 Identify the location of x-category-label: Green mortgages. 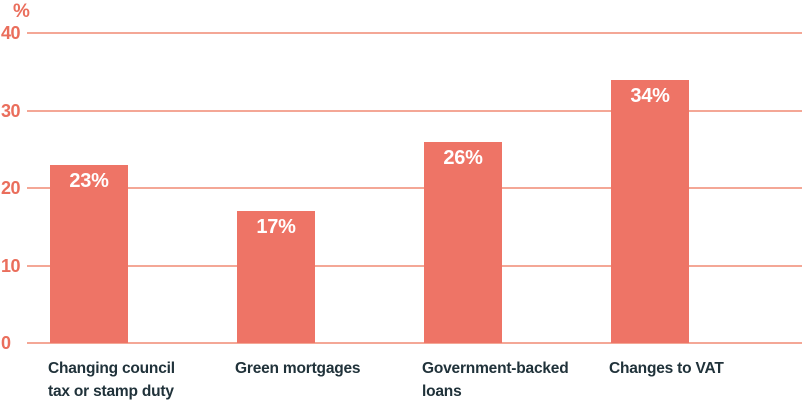
(298, 368).